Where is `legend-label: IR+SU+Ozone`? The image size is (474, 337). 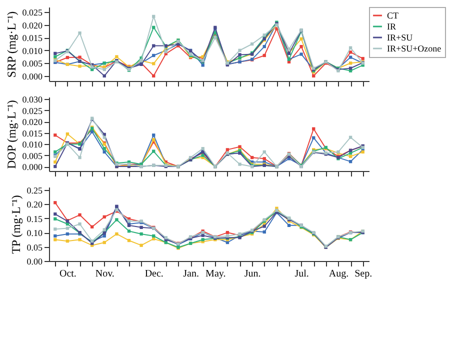 legend-label: IR+SU+Ozone is located at coordinates (414, 49).